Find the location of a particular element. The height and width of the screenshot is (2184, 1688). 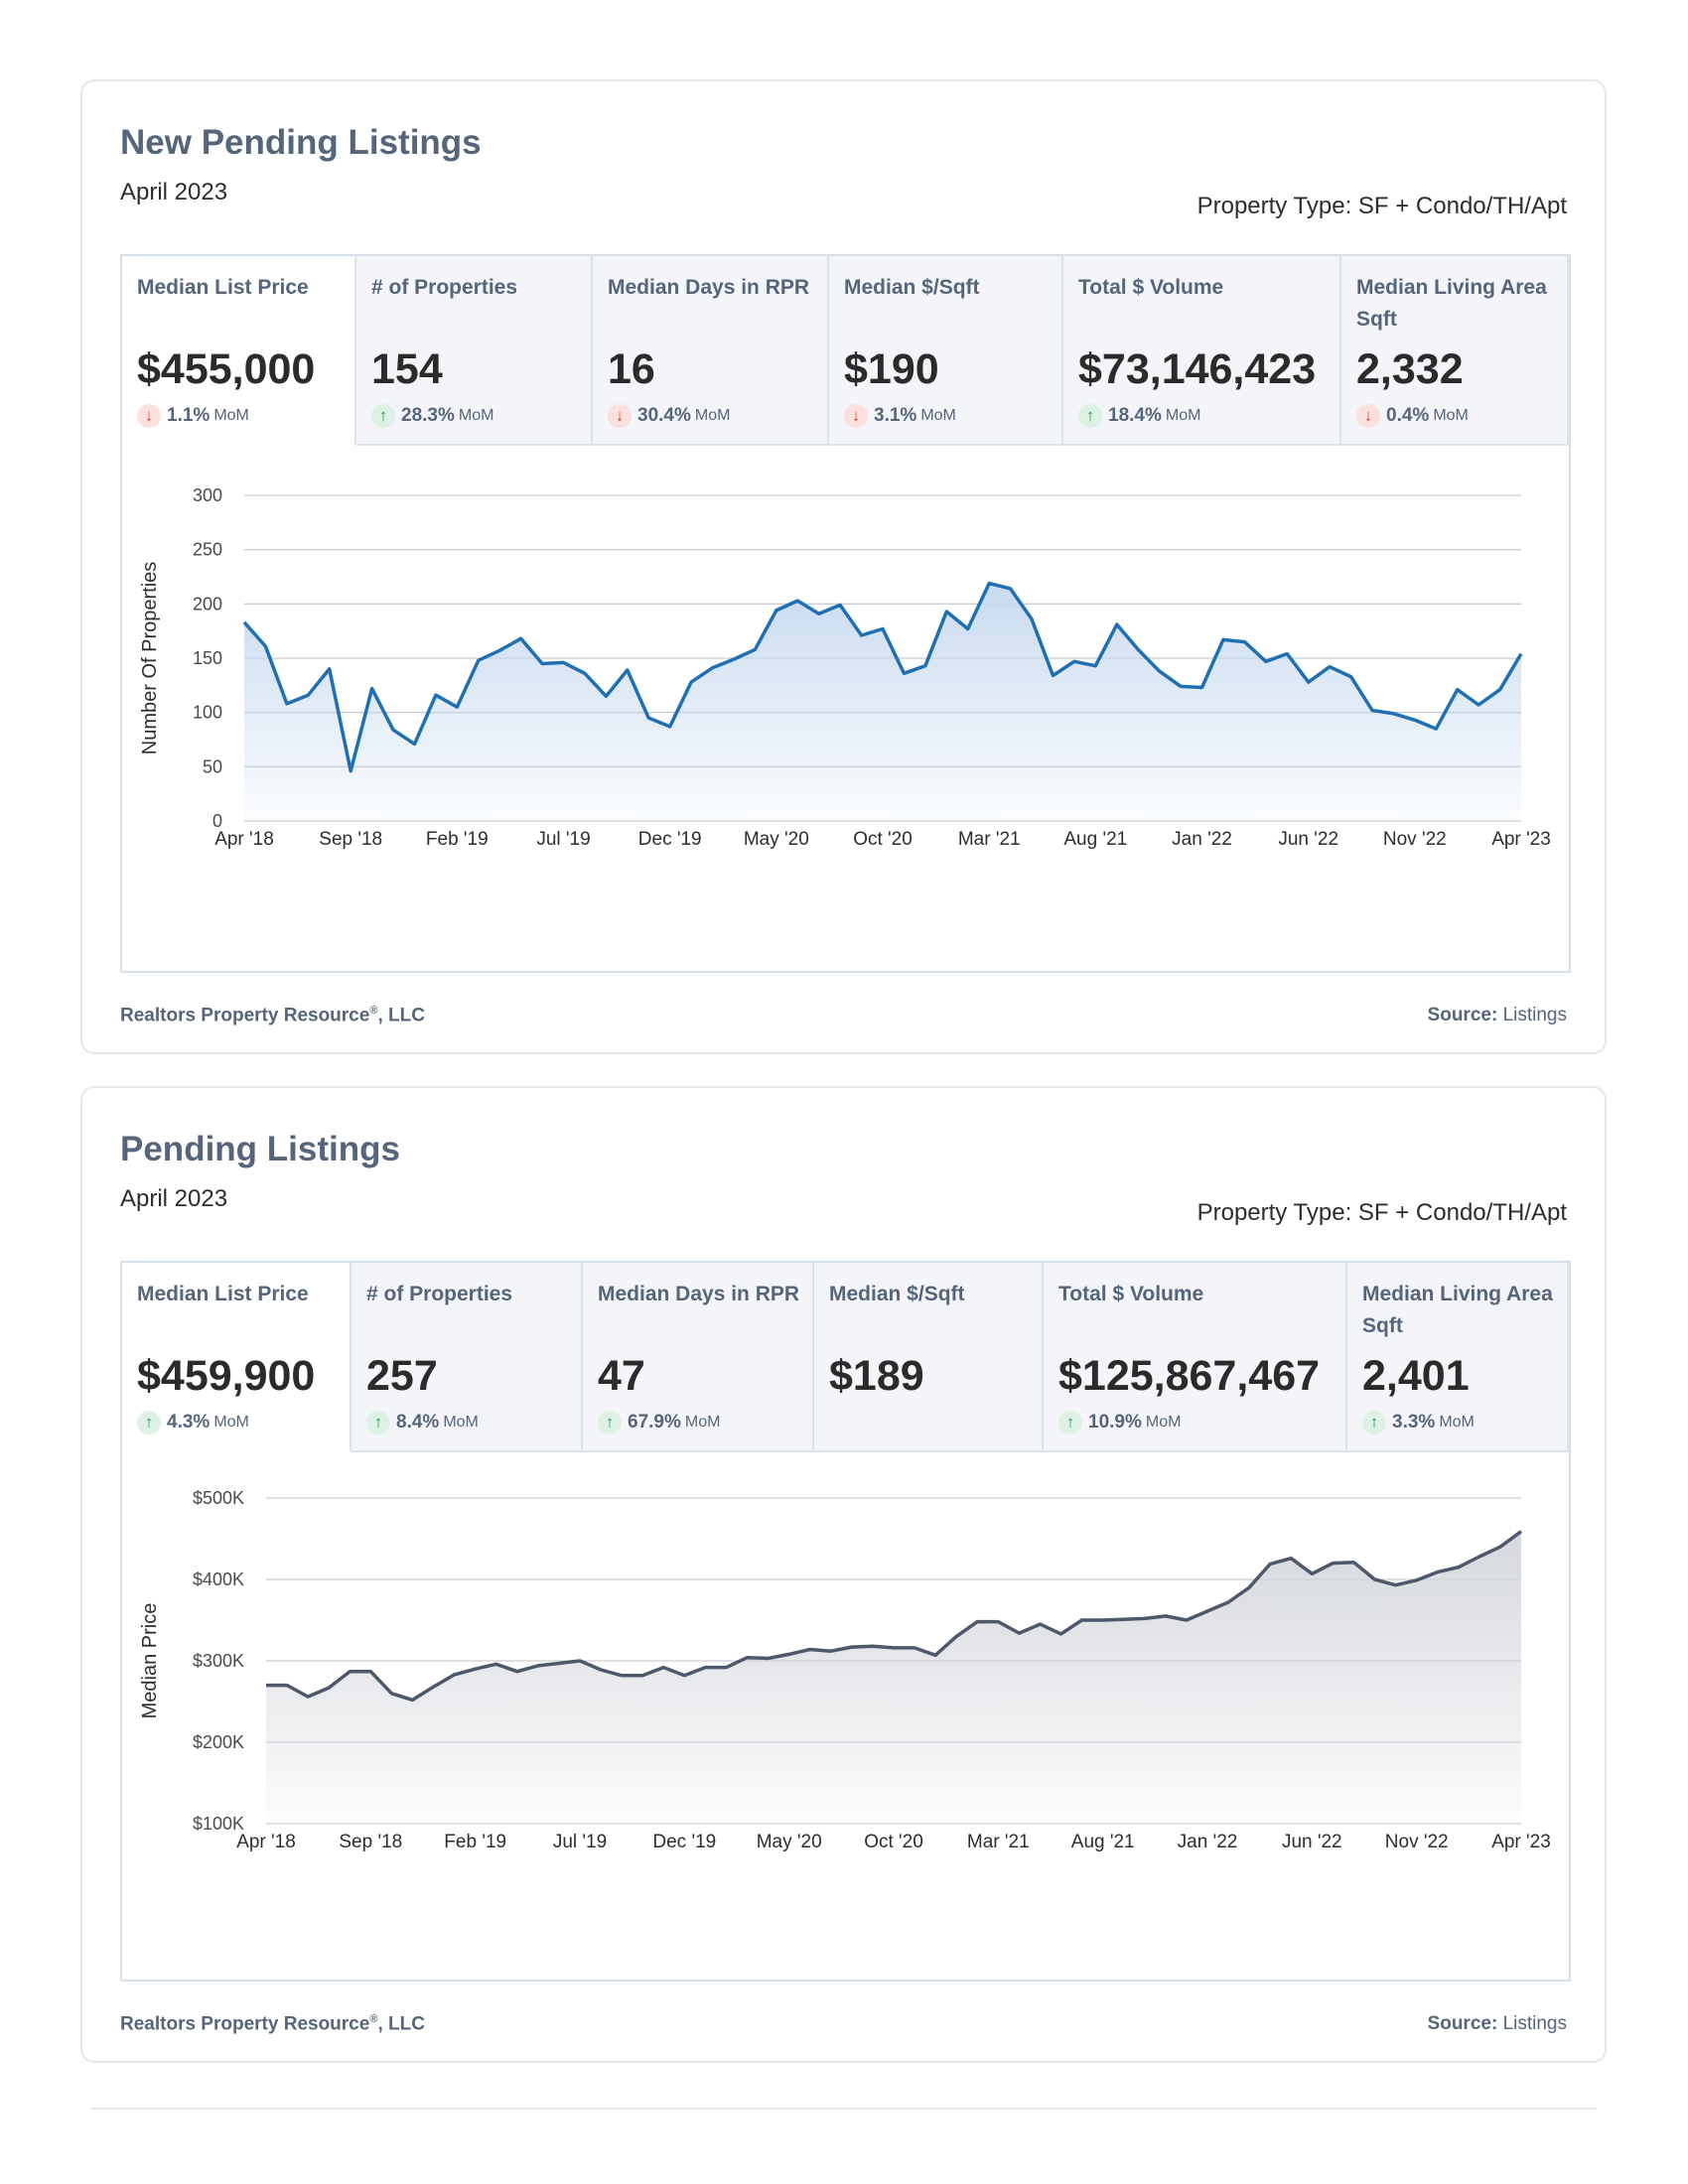

stat-tile: Median Days in RPR 16 ↓ 30.4% MoM is located at coordinates (711, 351).